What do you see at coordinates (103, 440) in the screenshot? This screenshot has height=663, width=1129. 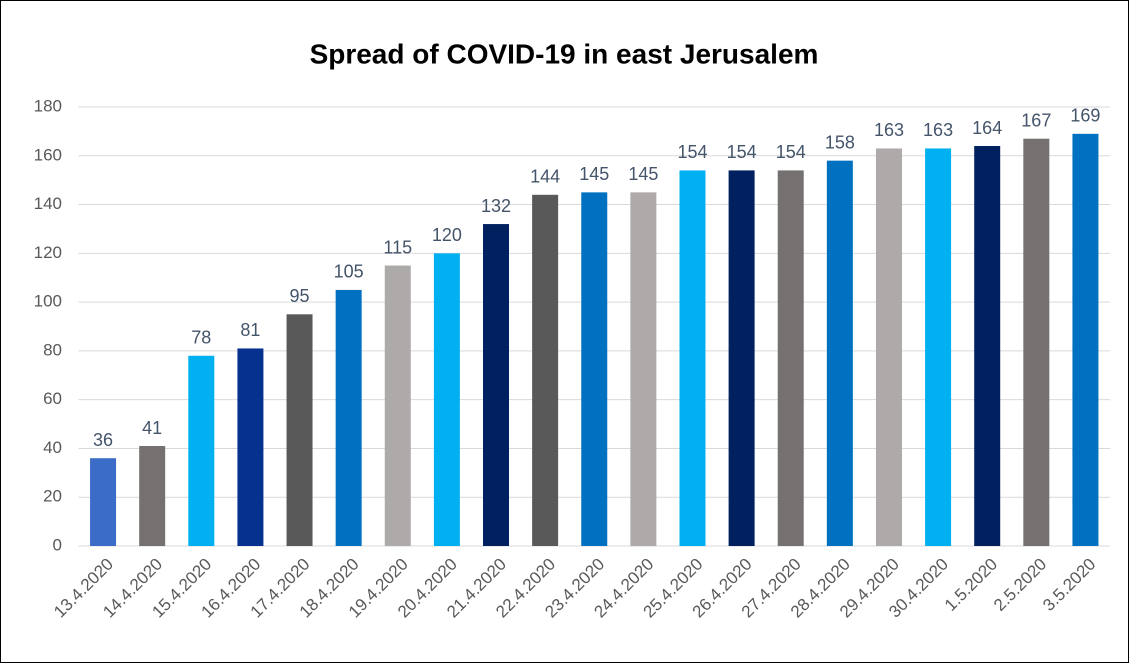 I see `data-label: 36` at bounding box center [103, 440].